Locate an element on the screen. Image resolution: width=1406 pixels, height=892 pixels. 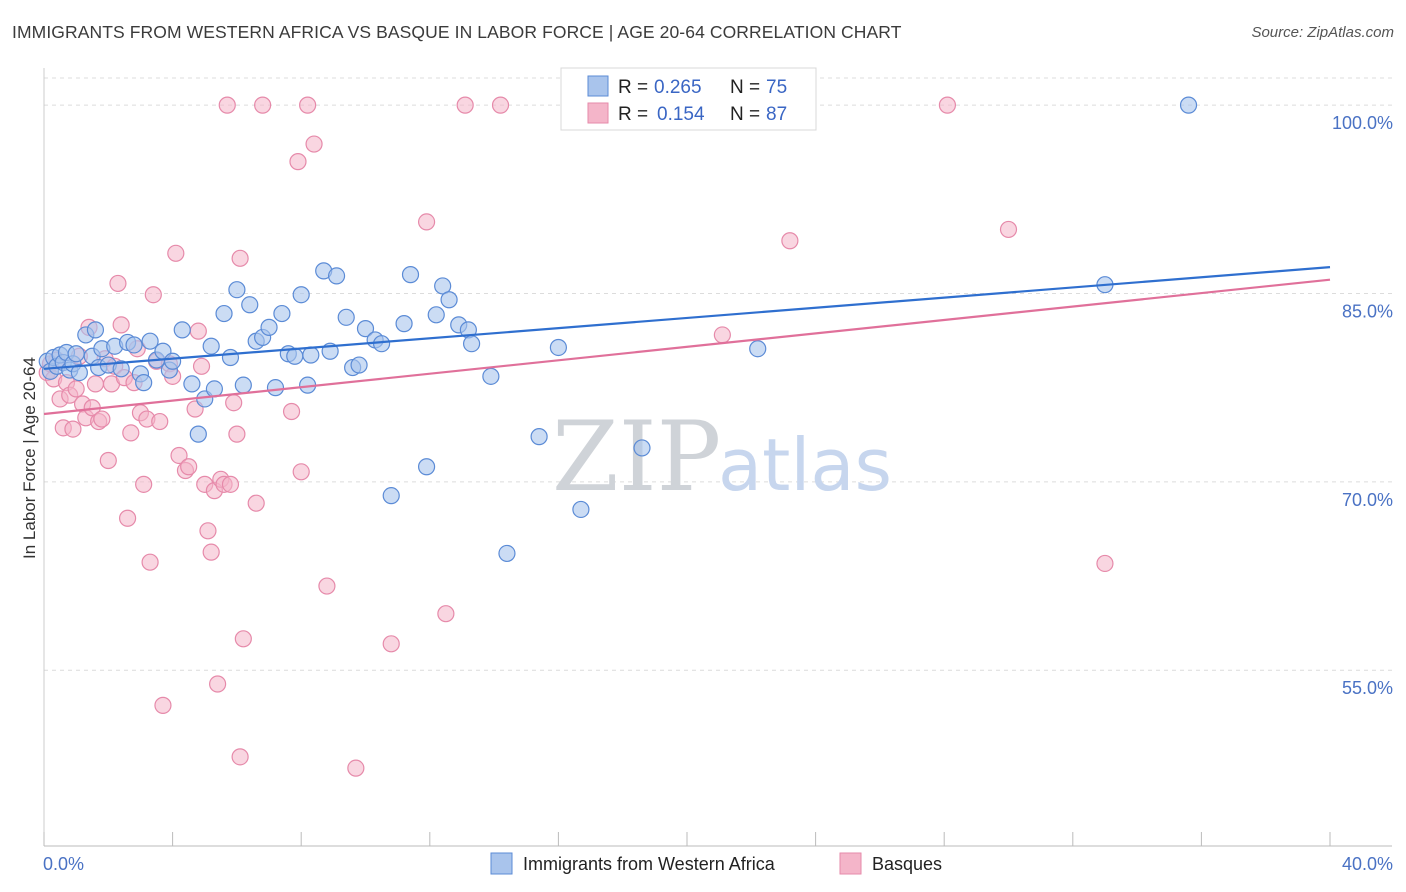
watermark-zip: ZIP is located at coordinates (636, 457).